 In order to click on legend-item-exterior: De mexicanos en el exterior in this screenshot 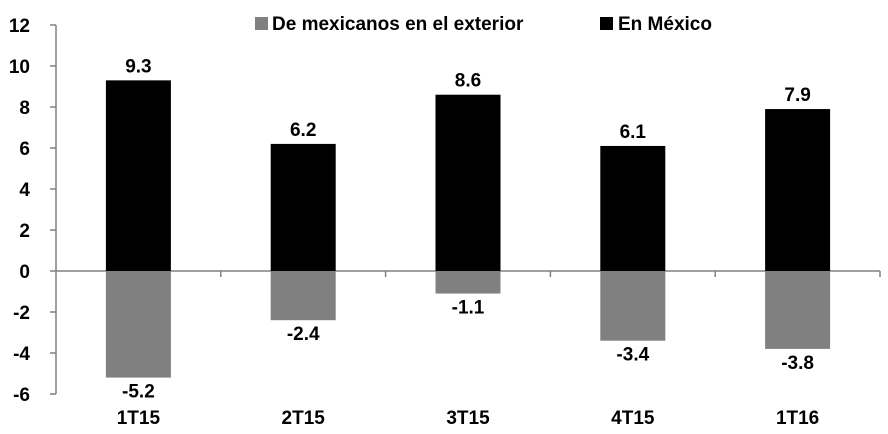, I will do `click(389, 24)`.